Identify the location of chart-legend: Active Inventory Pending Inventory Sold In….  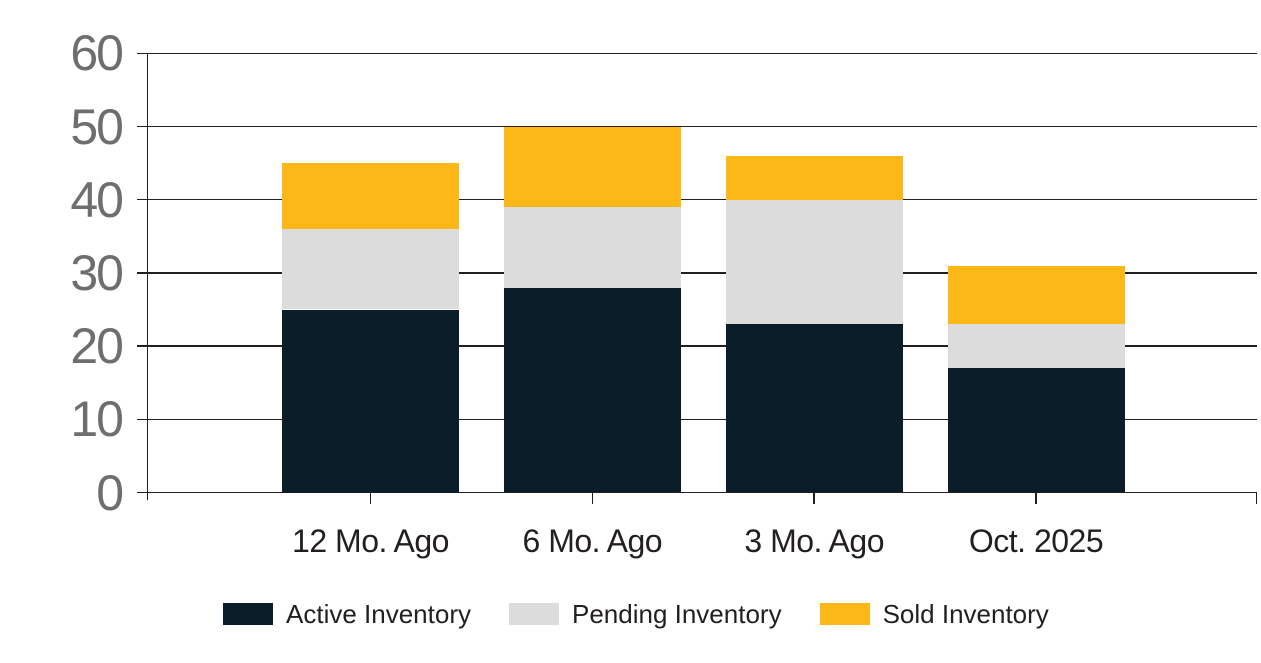
(636, 614).